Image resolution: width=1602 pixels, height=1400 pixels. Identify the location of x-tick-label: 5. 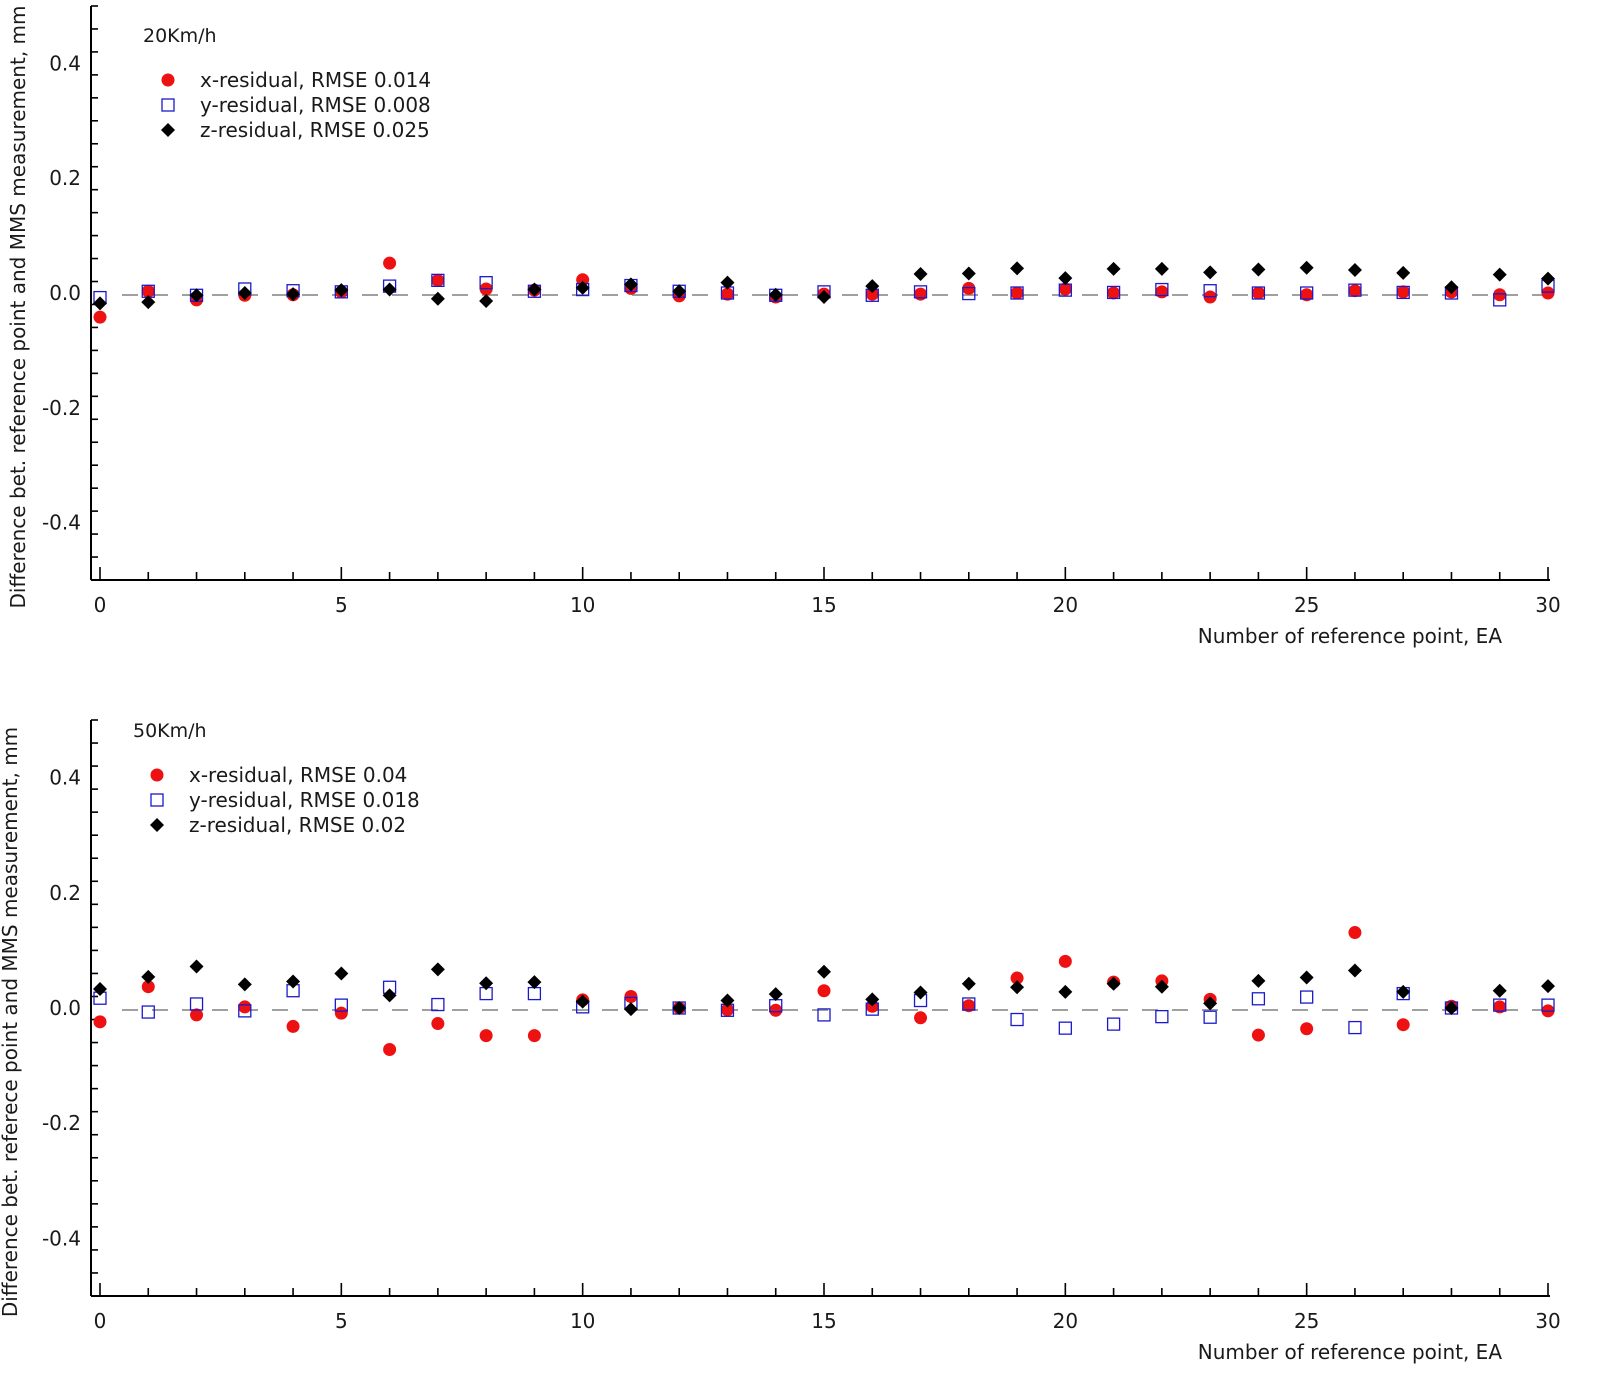
(341, 605).